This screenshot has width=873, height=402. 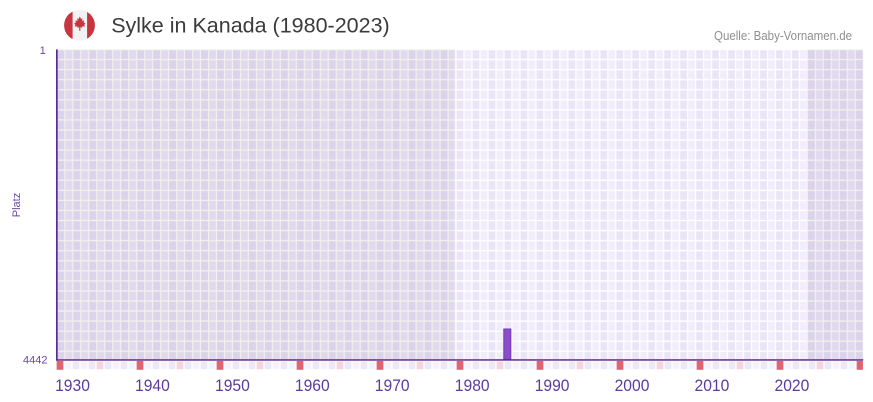 I want to click on svg-text: 4442, so click(x=35, y=361).